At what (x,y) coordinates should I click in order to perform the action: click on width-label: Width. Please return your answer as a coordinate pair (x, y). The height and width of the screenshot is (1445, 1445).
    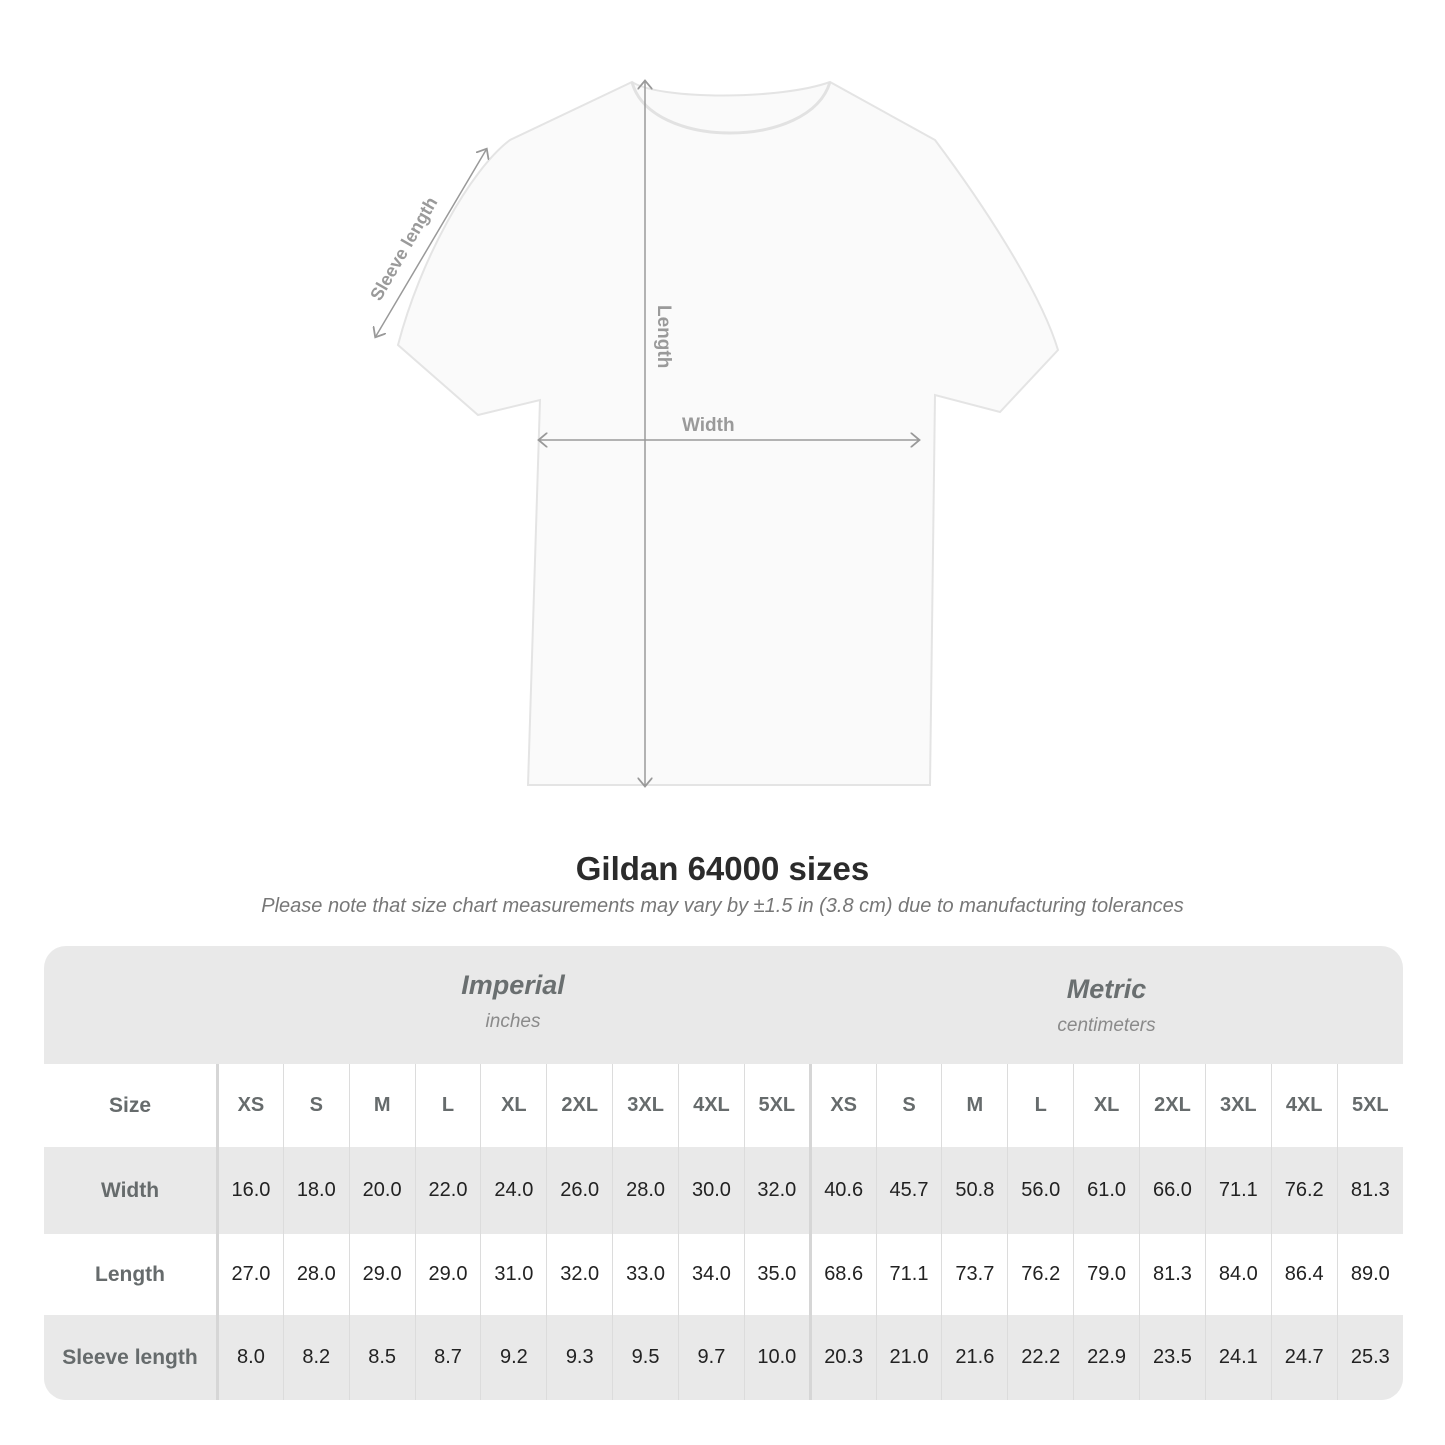
    Looking at the image, I should click on (708, 425).